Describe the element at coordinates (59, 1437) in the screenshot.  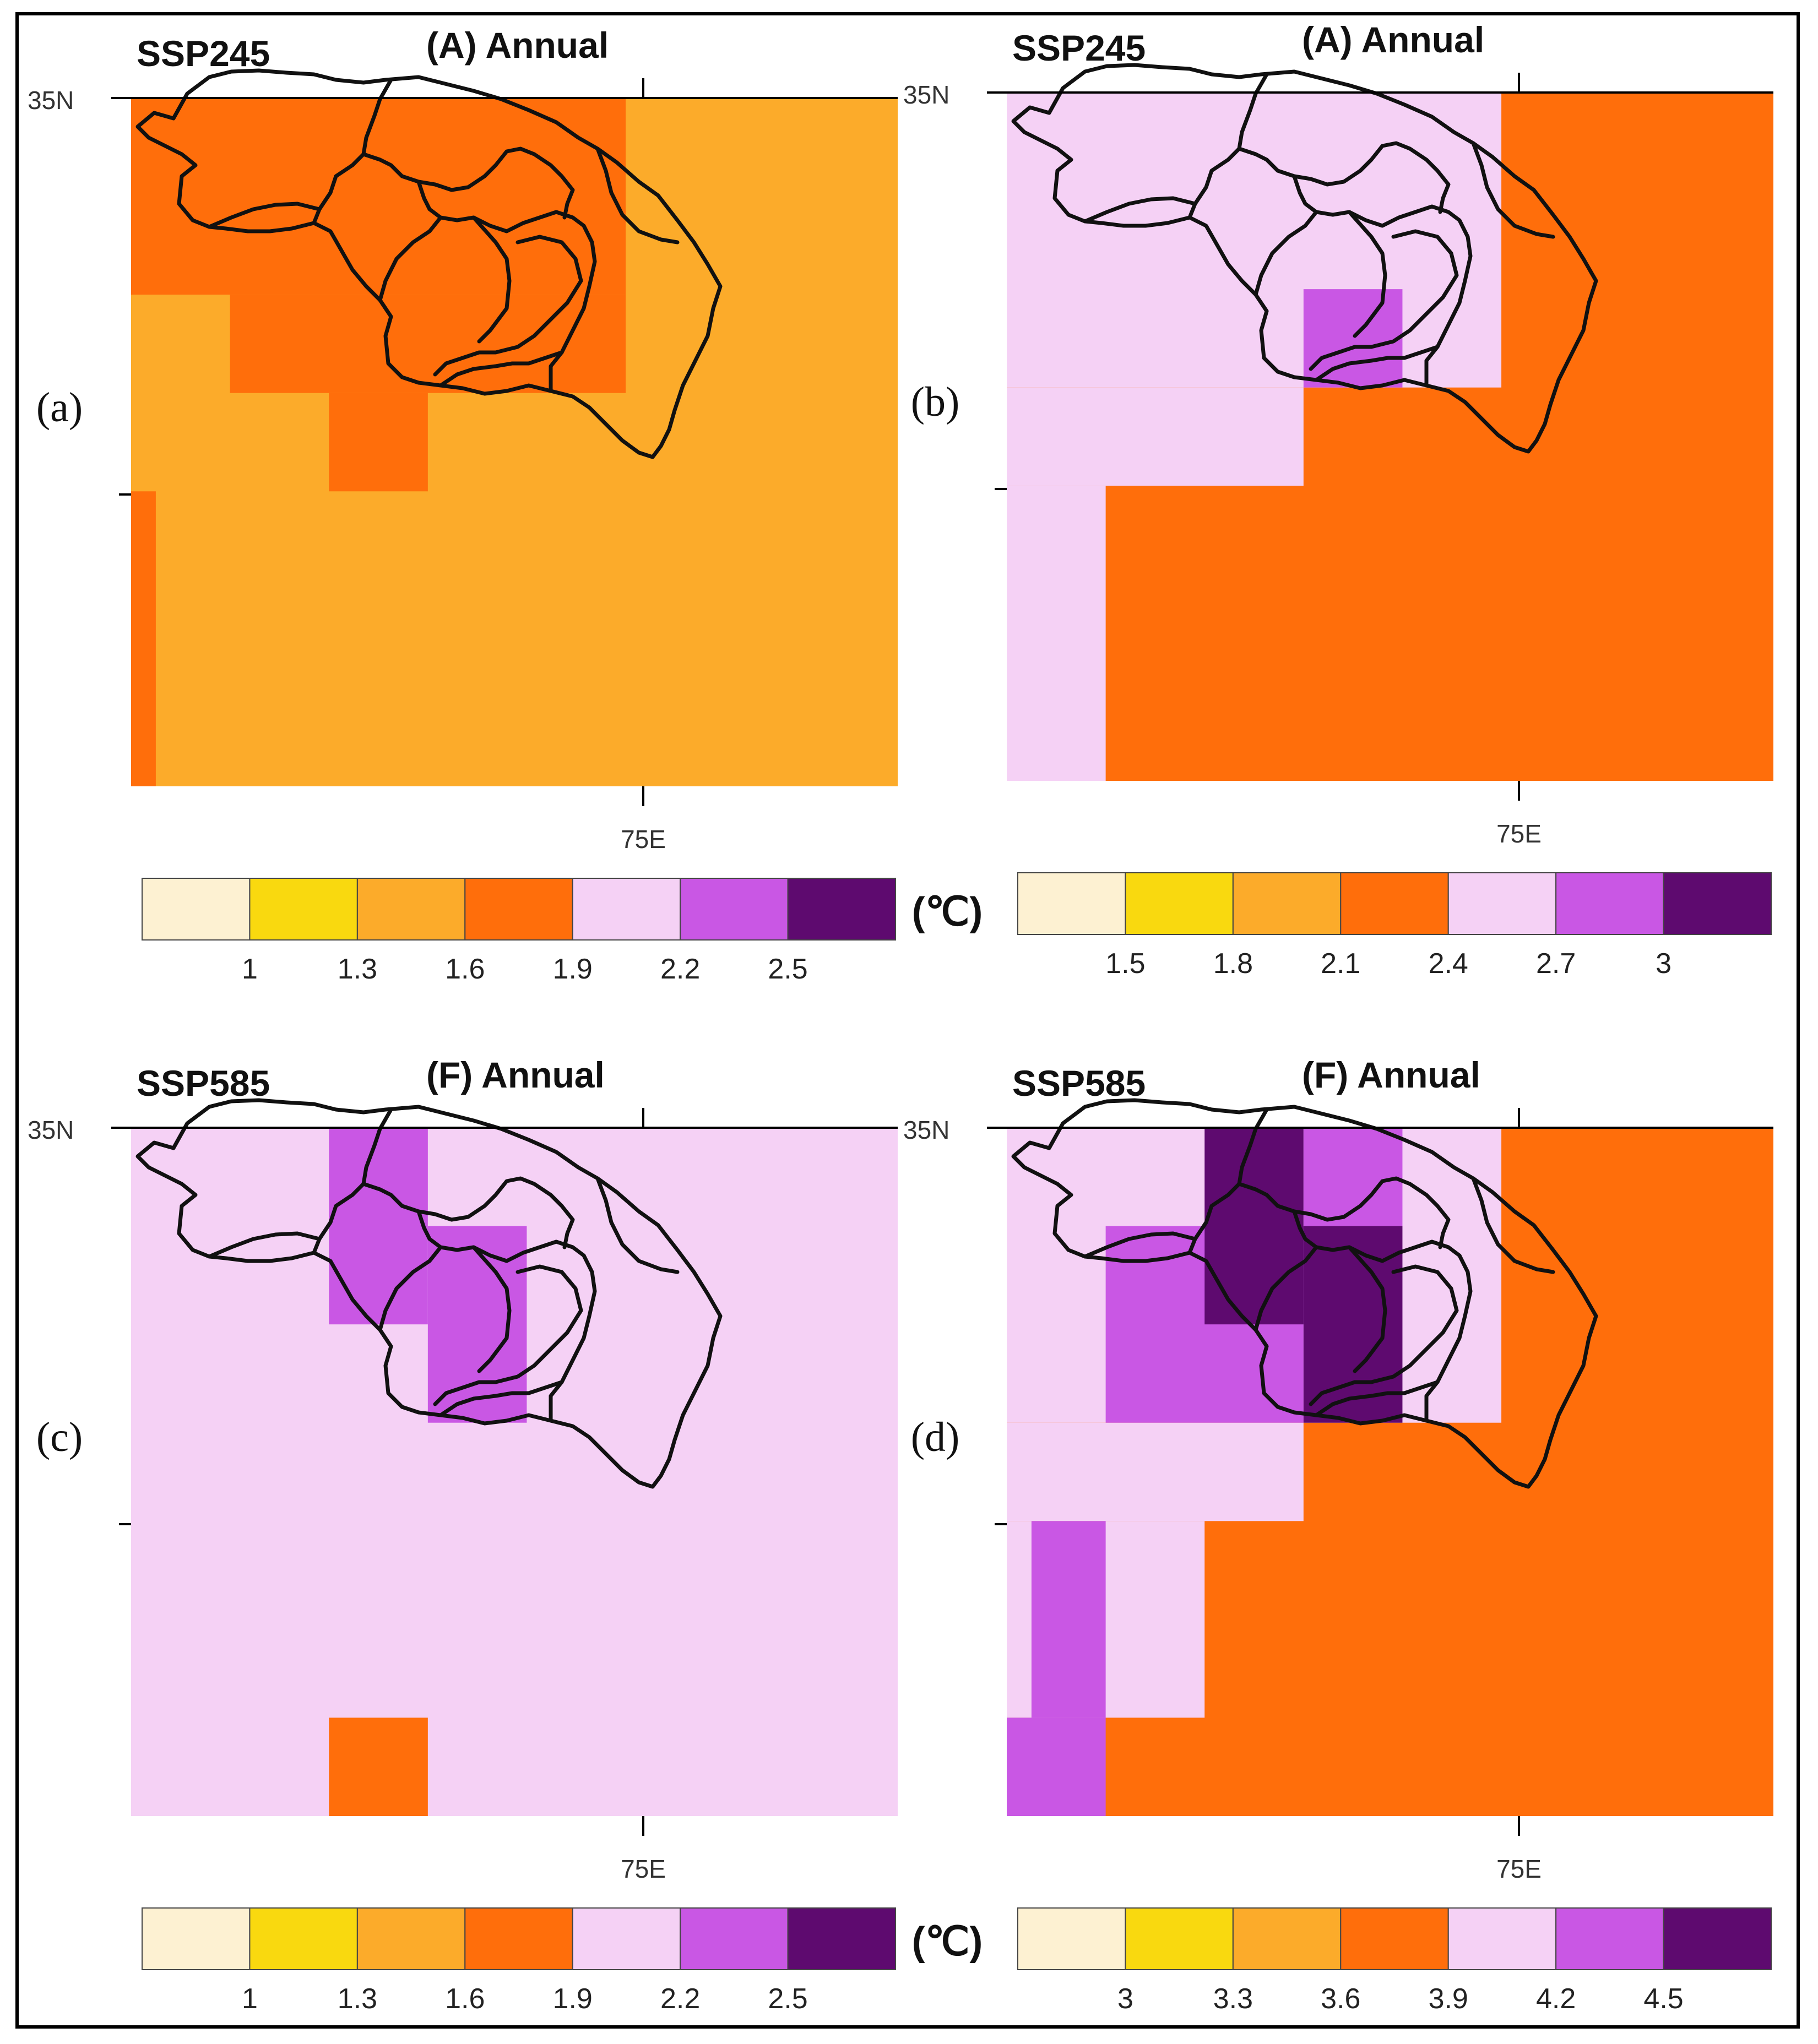
I see `panel-label: (c)` at that location.